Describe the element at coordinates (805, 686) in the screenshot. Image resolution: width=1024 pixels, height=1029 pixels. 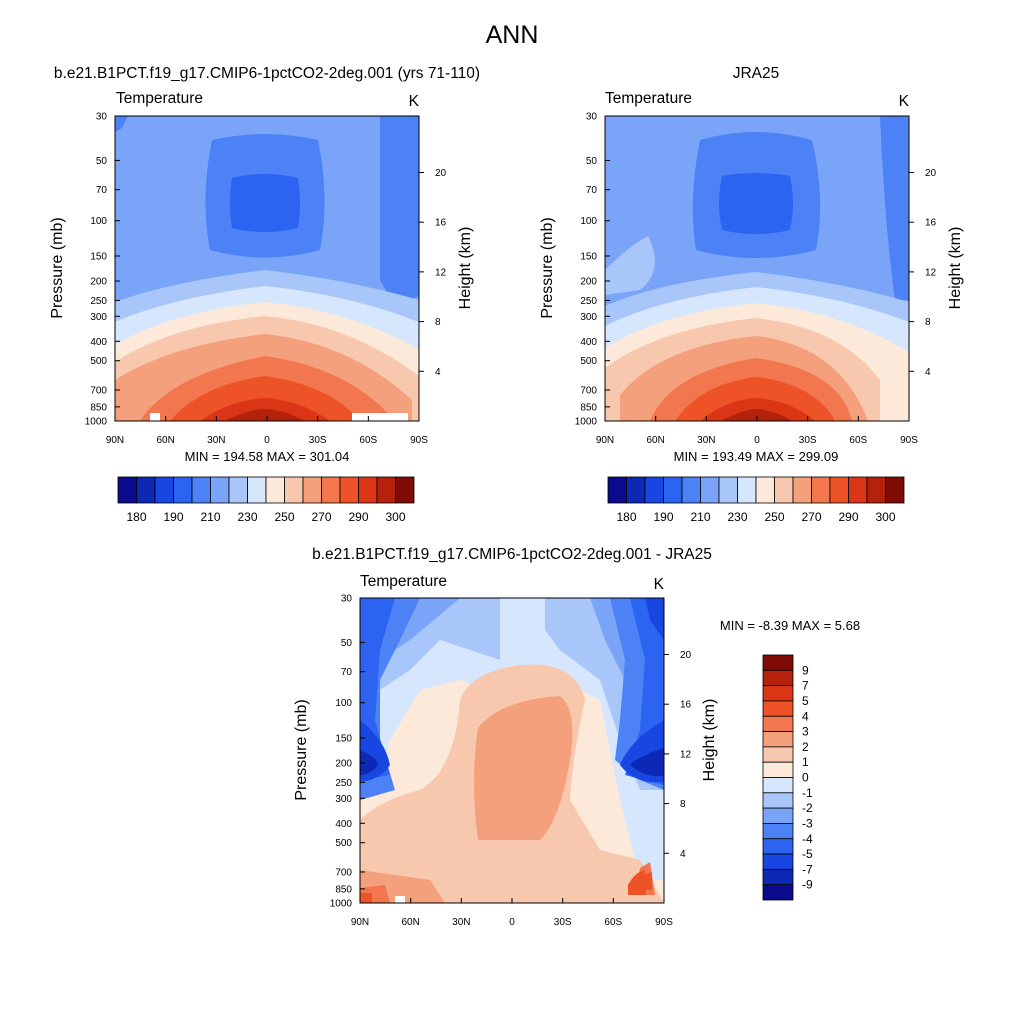
I see `colorbar-tick-label: 7` at that location.